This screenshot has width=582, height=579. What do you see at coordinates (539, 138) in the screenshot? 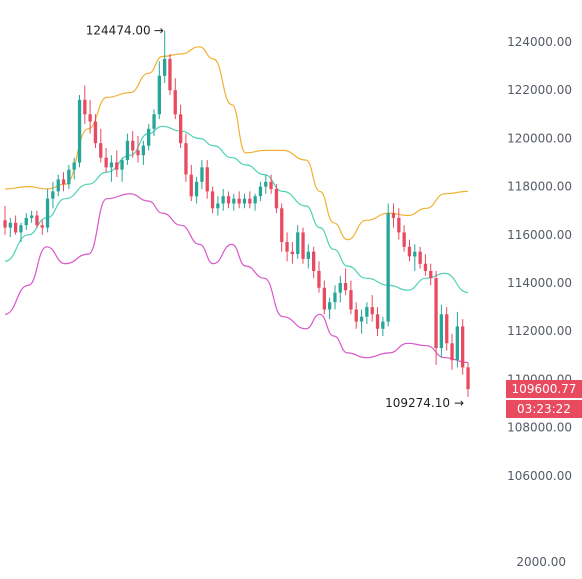
I see `y-tick-label: 120000.00` at bounding box center [539, 138].